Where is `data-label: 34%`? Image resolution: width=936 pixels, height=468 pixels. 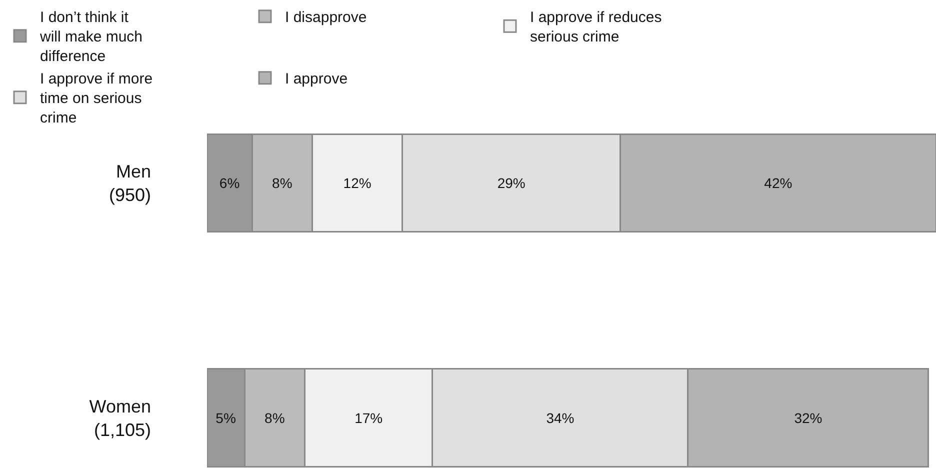 data-label: 34% is located at coordinates (560, 418).